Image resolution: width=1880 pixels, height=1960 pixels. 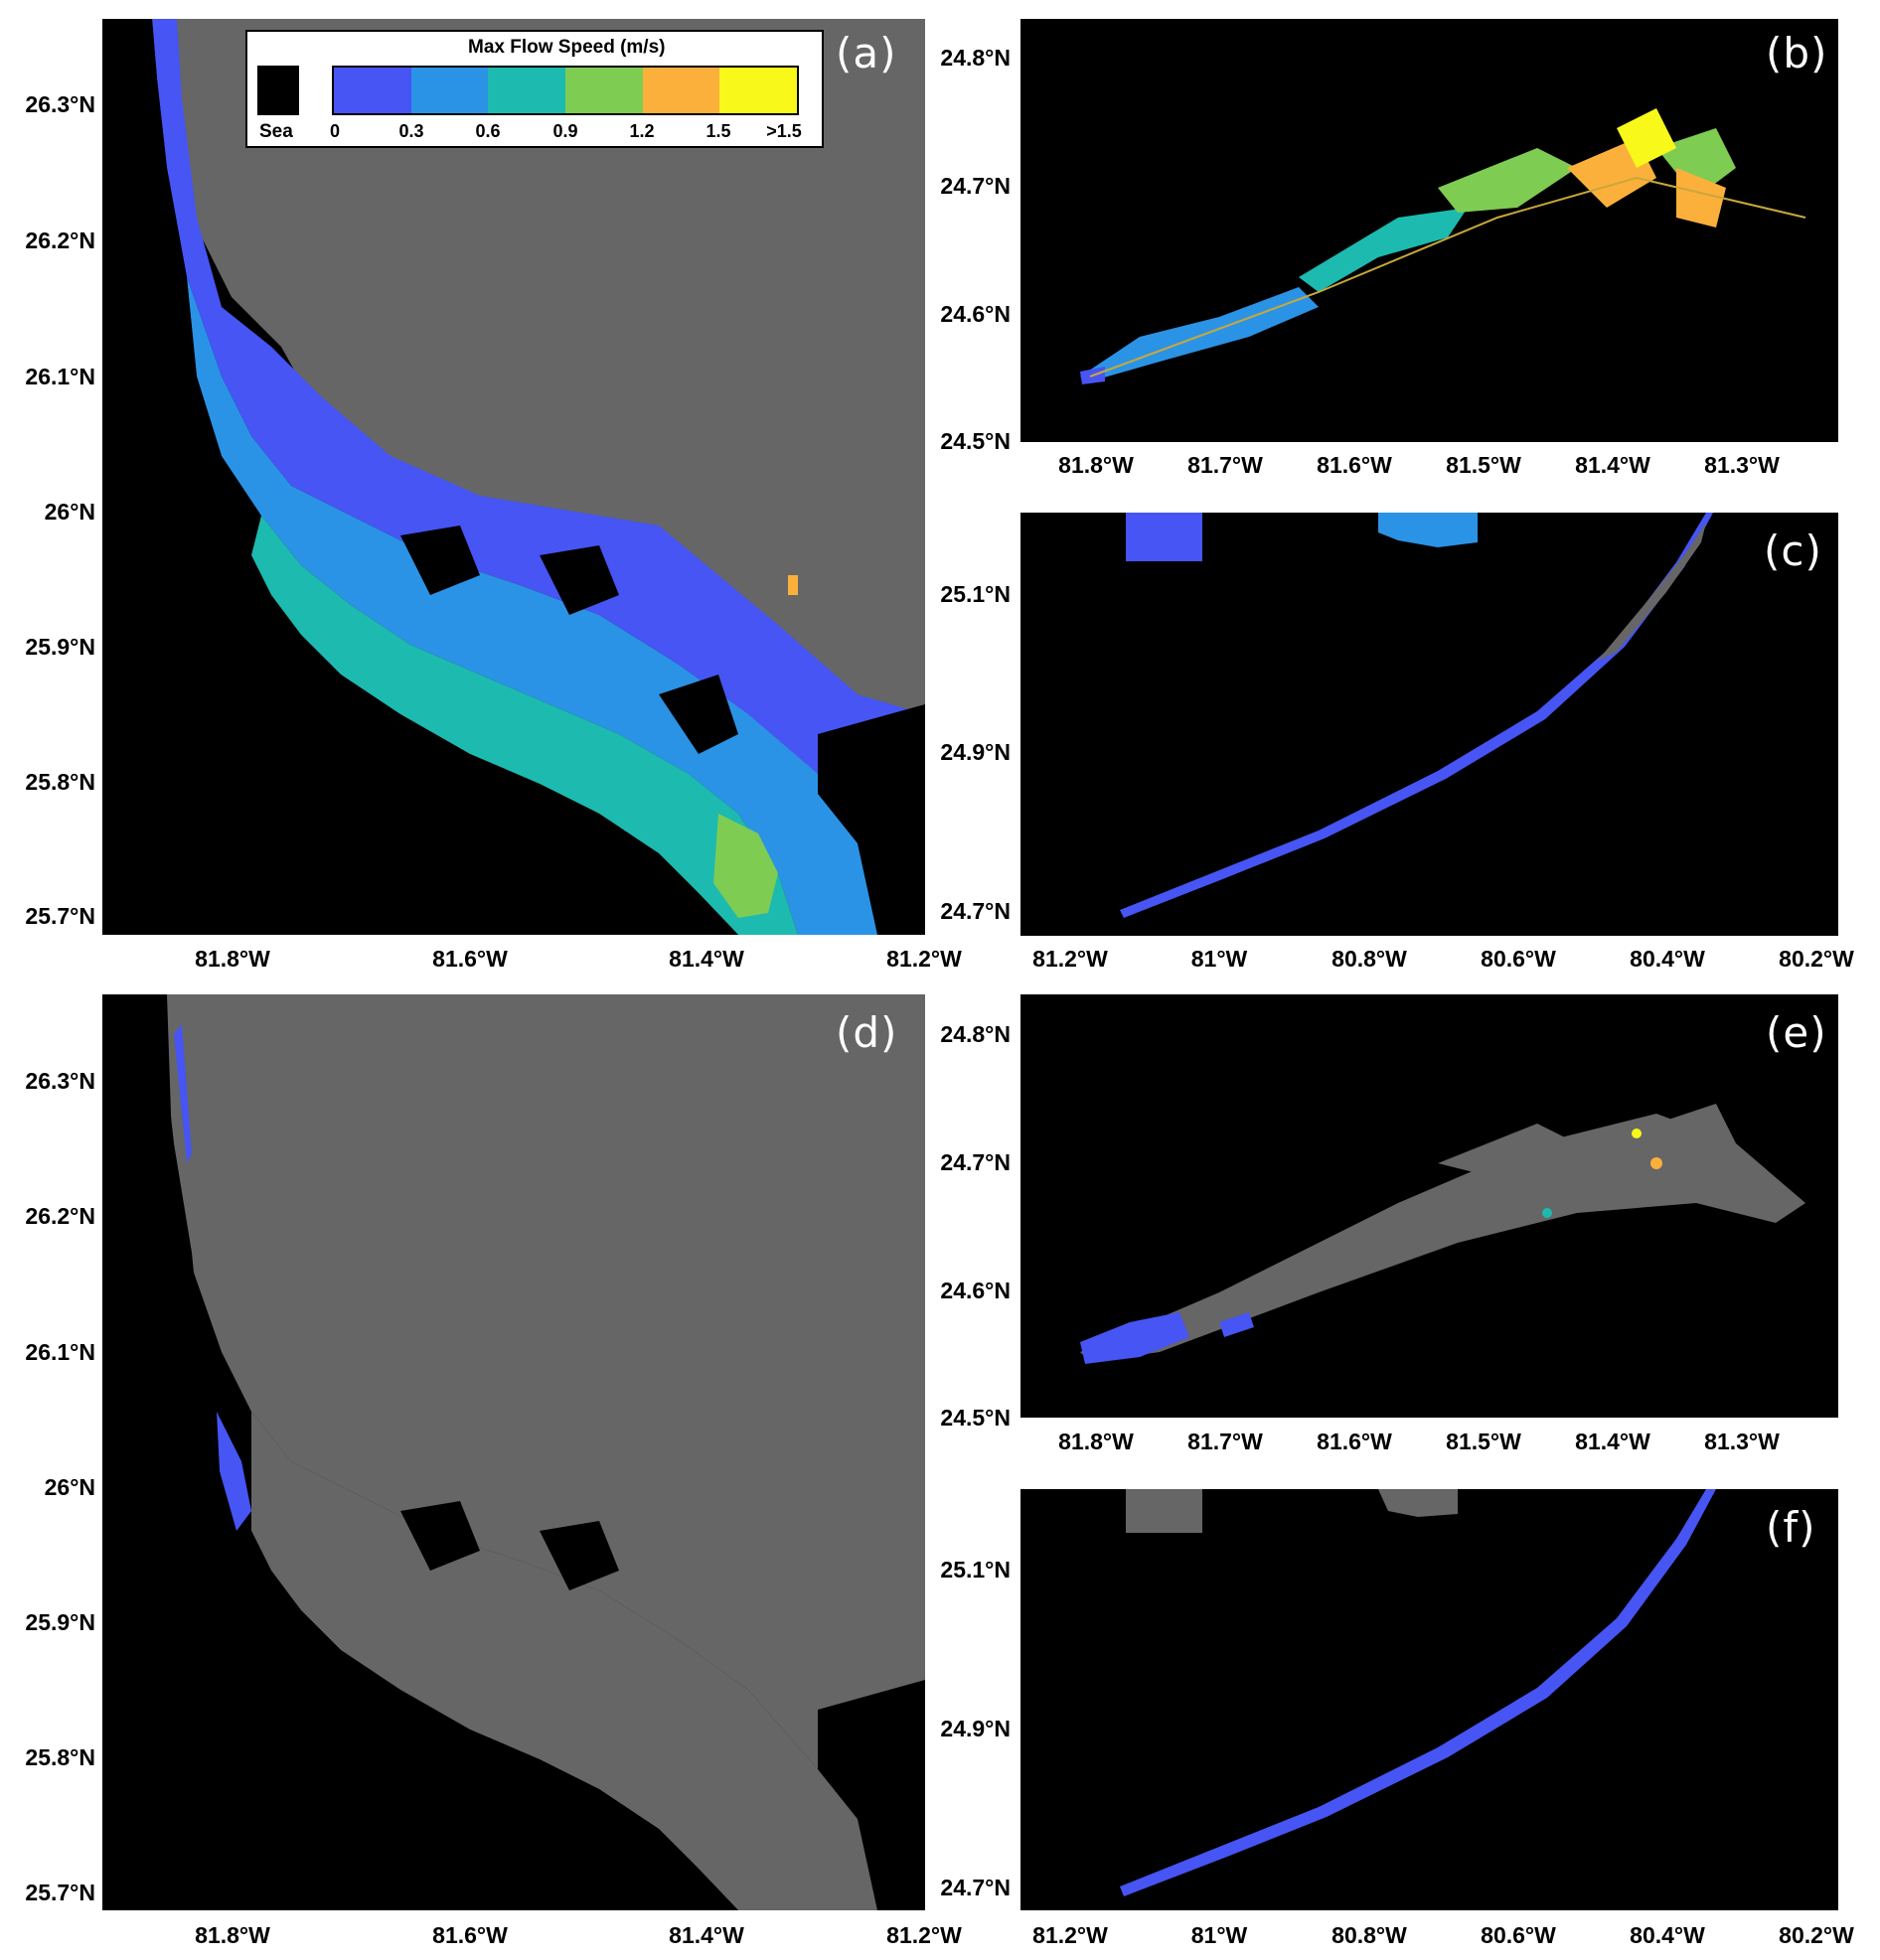 What do you see at coordinates (642, 131) in the screenshot?
I see `colorbar-label: 1.2` at bounding box center [642, 131].